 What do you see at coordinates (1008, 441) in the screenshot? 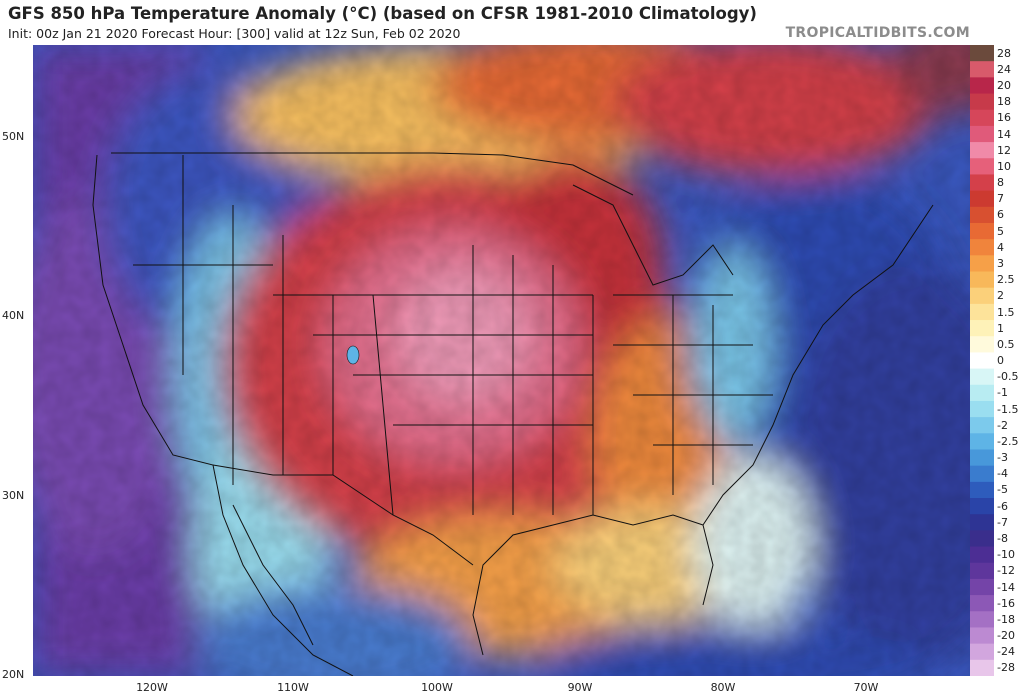
I see `colorbar-level-label: -2.5` at bounding box center [1008, 441].